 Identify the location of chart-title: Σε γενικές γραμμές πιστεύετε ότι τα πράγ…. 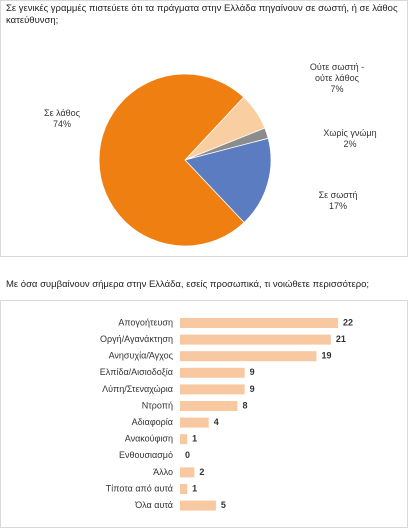
(202, 14).